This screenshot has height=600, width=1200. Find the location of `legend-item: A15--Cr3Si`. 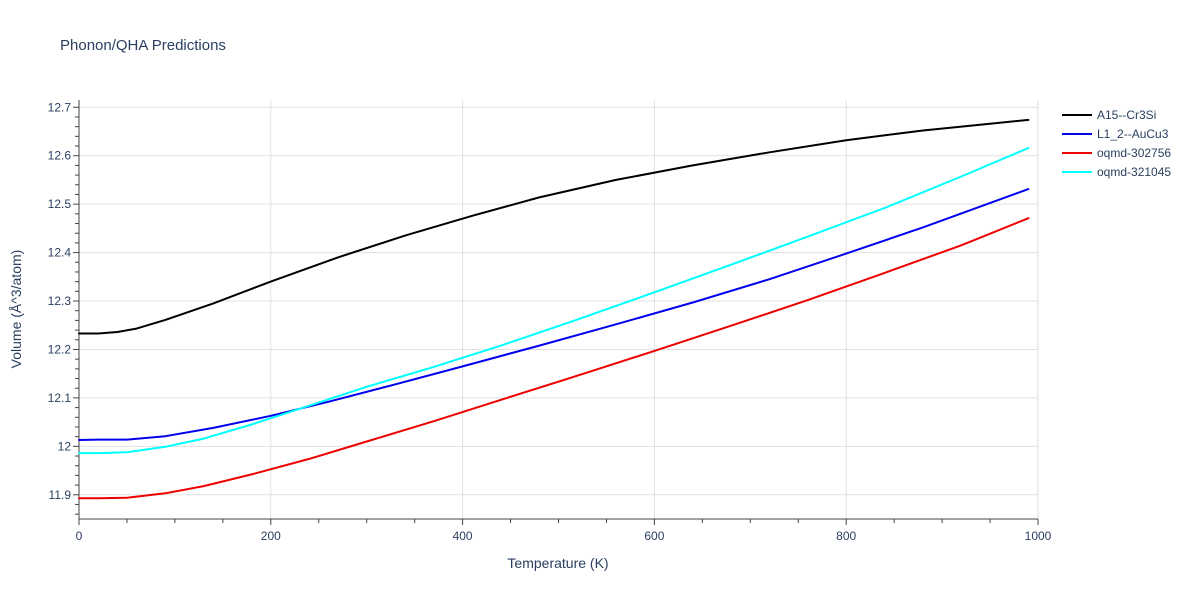

legend-item: A15--Cr3Si is located at coordinates (1109, 115).